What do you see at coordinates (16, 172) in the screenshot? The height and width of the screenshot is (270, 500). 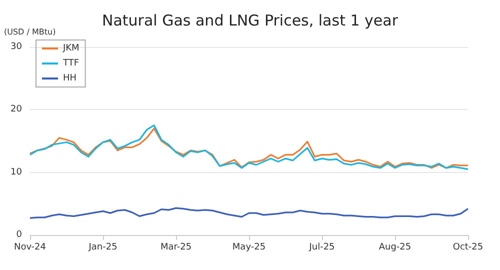 I see `y-tick-label: 10` at bounding box center [16, 172].